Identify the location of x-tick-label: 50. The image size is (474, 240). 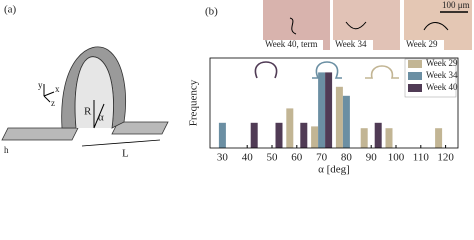
(273, 158).